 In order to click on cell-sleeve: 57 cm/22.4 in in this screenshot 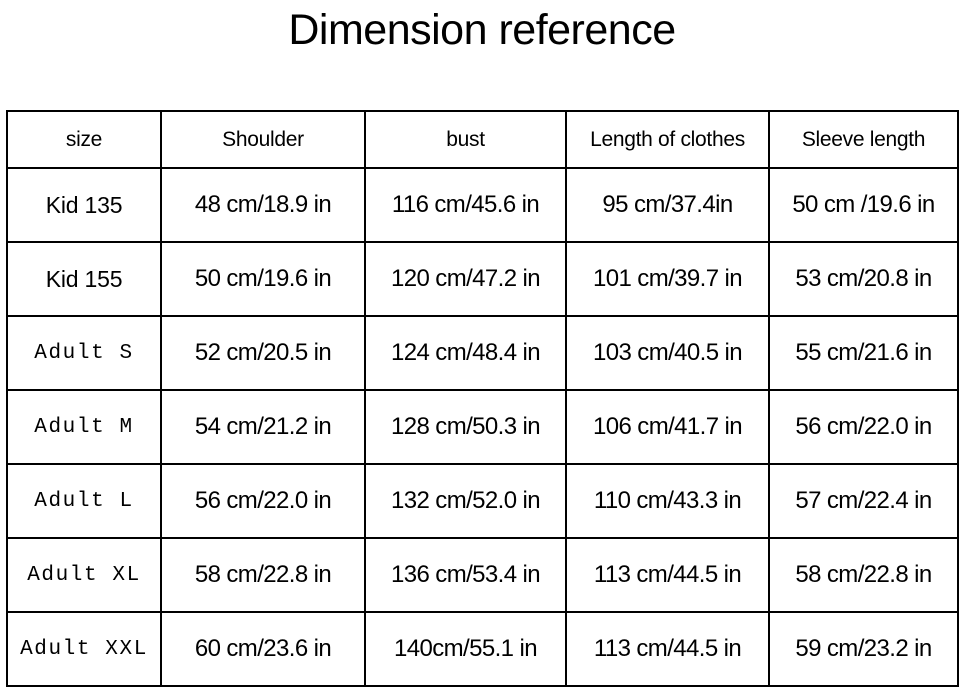, I will do `click(863, 501)`.